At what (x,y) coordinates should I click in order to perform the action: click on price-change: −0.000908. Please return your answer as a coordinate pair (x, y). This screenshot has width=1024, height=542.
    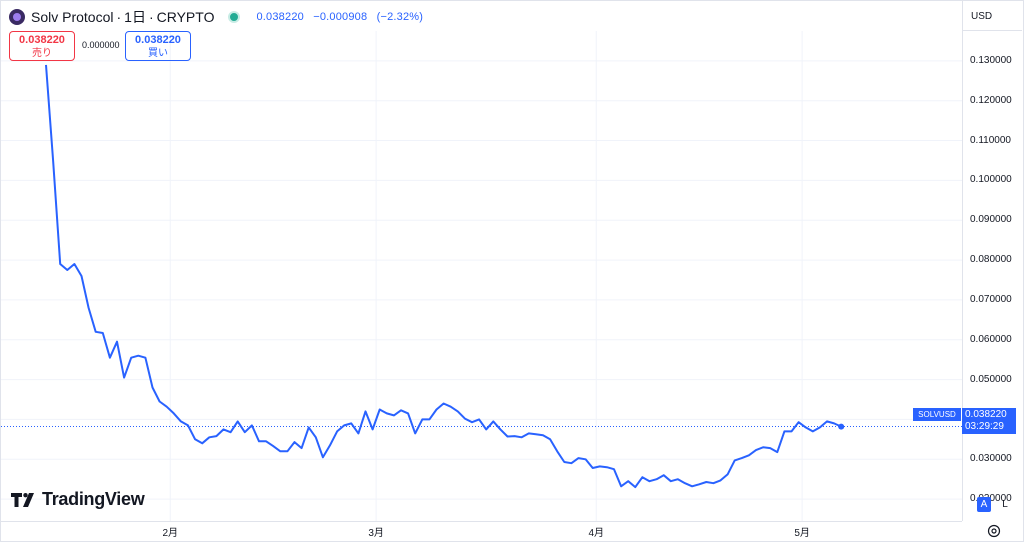
    Looking at the image, I should click on (340, 17).